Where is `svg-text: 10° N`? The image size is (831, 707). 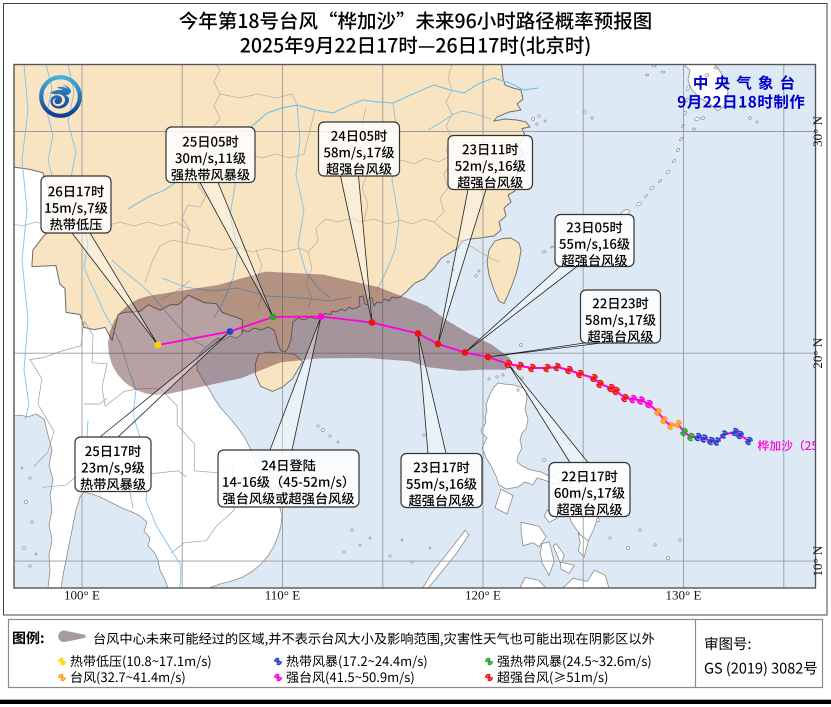
svg-text: 10° N is located at coordinates (817, 560).